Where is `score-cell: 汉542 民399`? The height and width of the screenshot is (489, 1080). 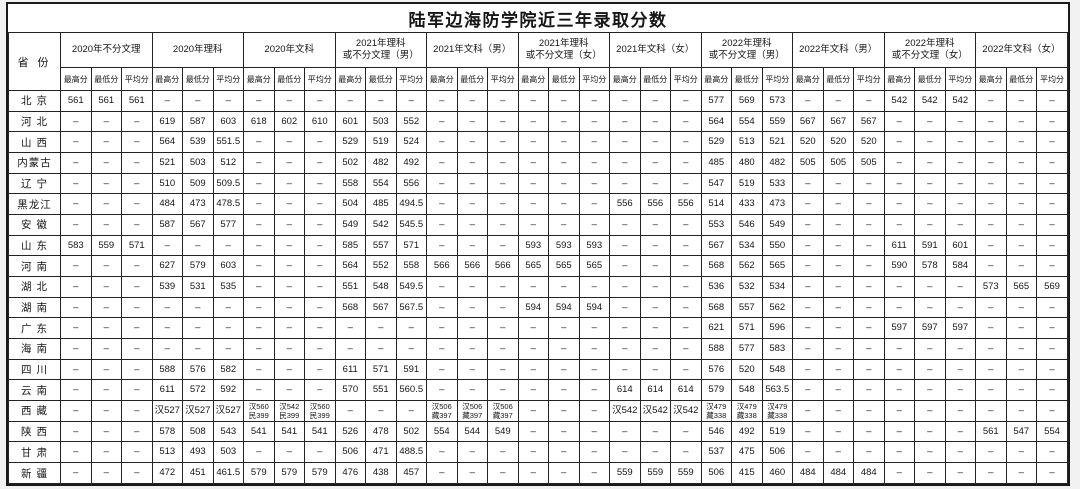 score-cell: 汉542 民399 is located at coordinates (289, 411).